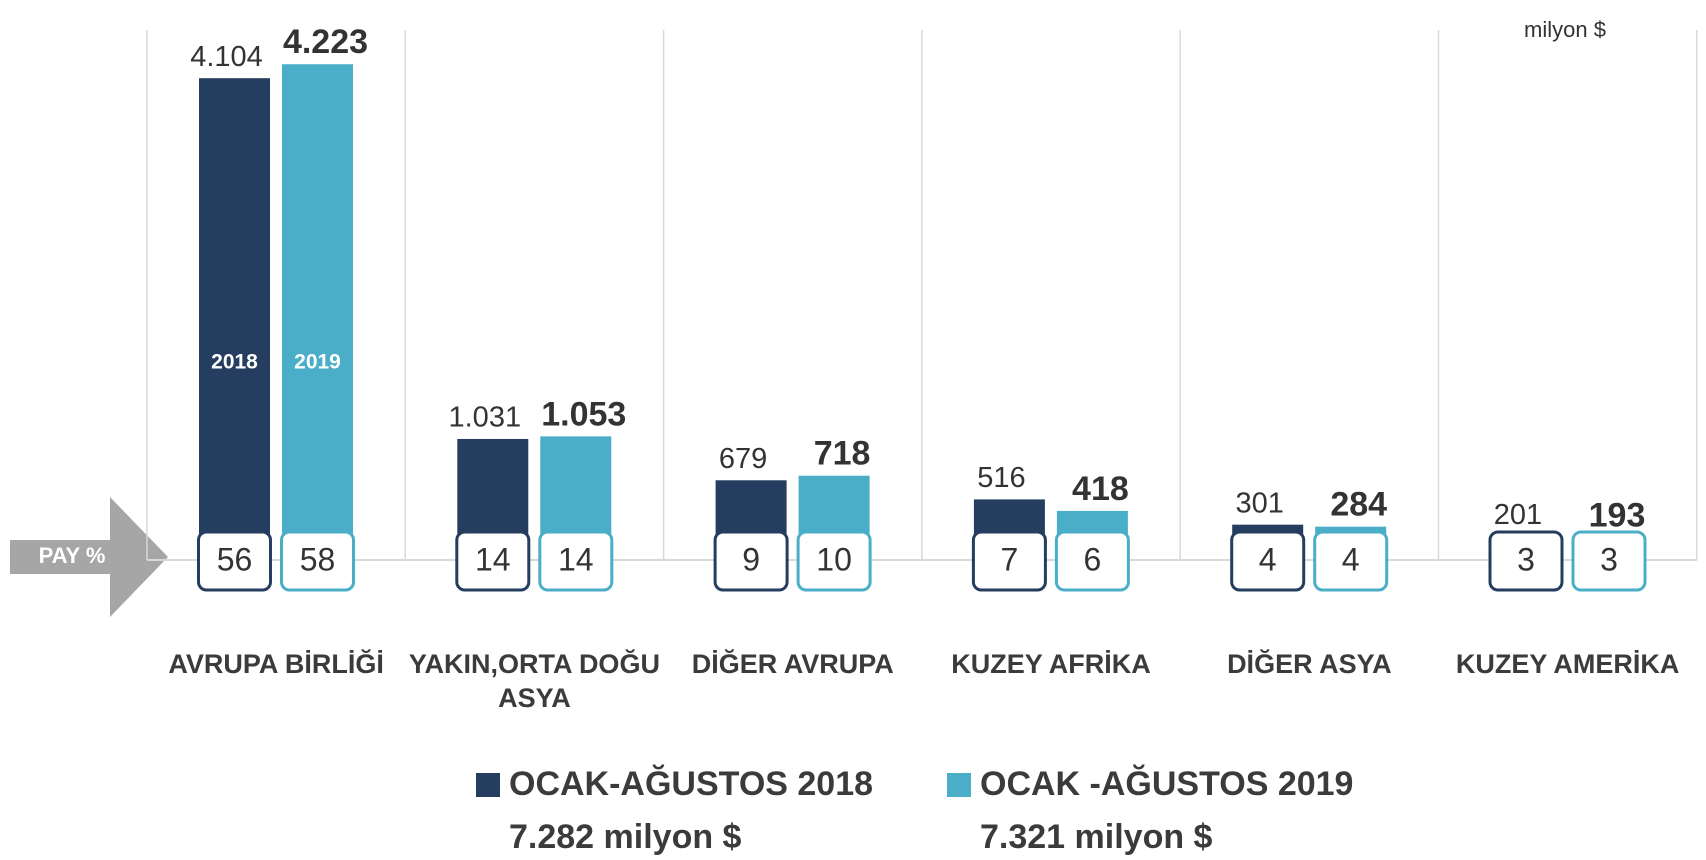 The image size is (1706, 860). What do you see at coordinates (1309, 664) in the screenshot?
I see `category-label: DİĞER ASYA` at bounding box center [1309, 664].